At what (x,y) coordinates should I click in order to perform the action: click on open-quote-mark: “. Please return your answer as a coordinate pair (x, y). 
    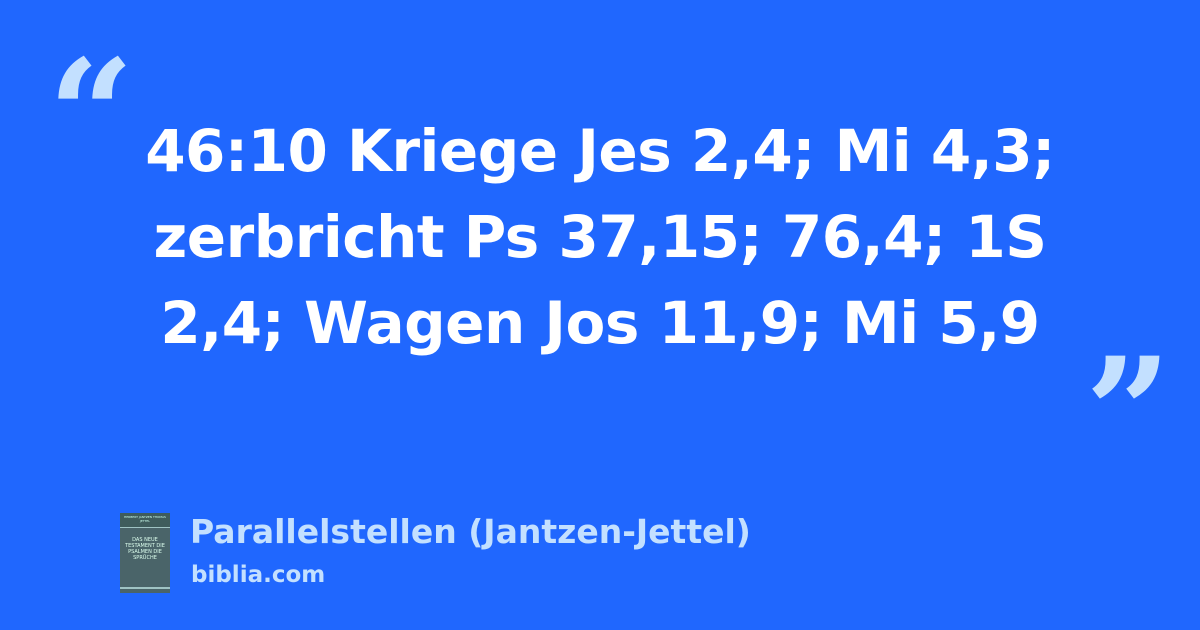
    Looking at the image, I should click on (91, 115).